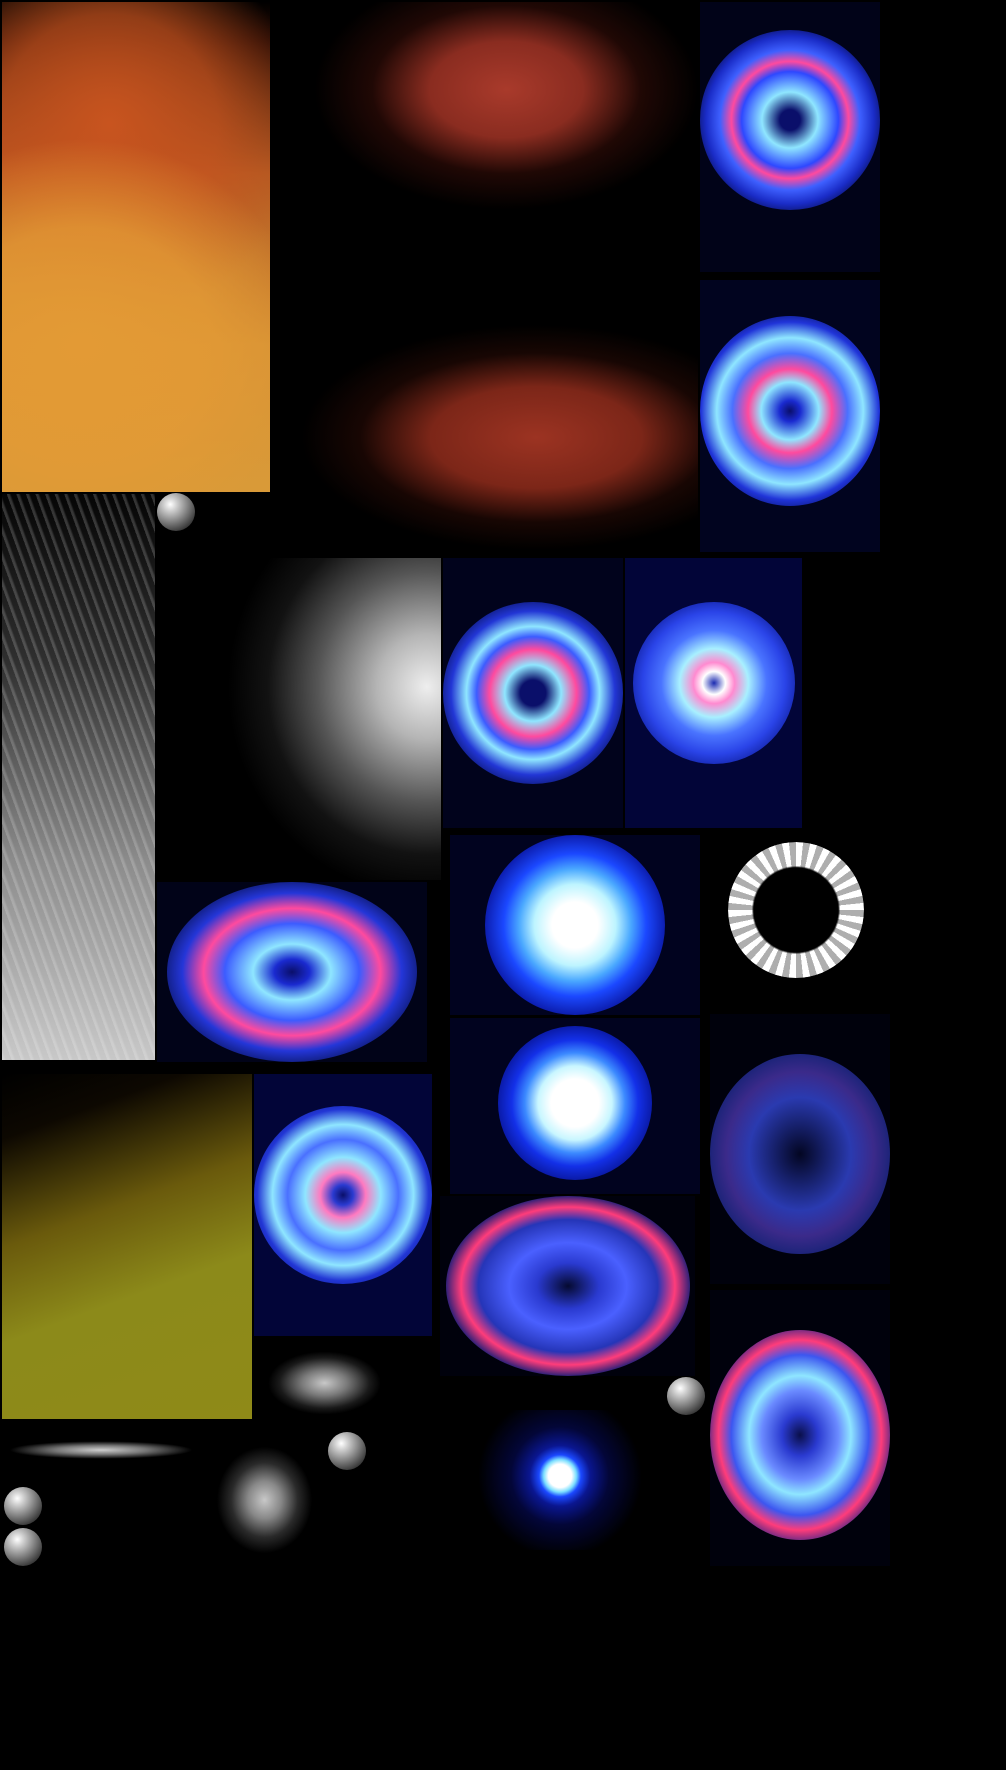  What do you see at coordinates (78, 777) in the screenshot?
I see `light-streaks-icon` at bounding box center [78, 777].